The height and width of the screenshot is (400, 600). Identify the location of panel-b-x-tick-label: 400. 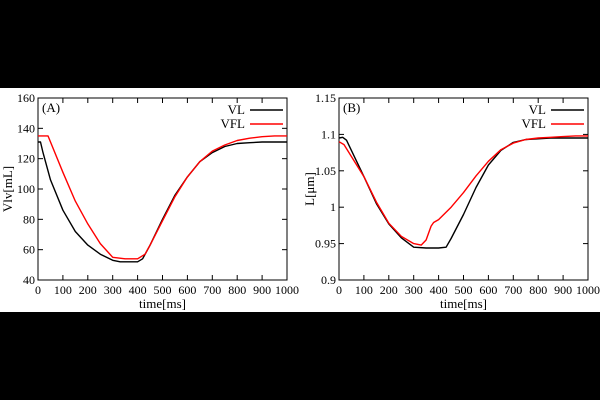
(439, 290).